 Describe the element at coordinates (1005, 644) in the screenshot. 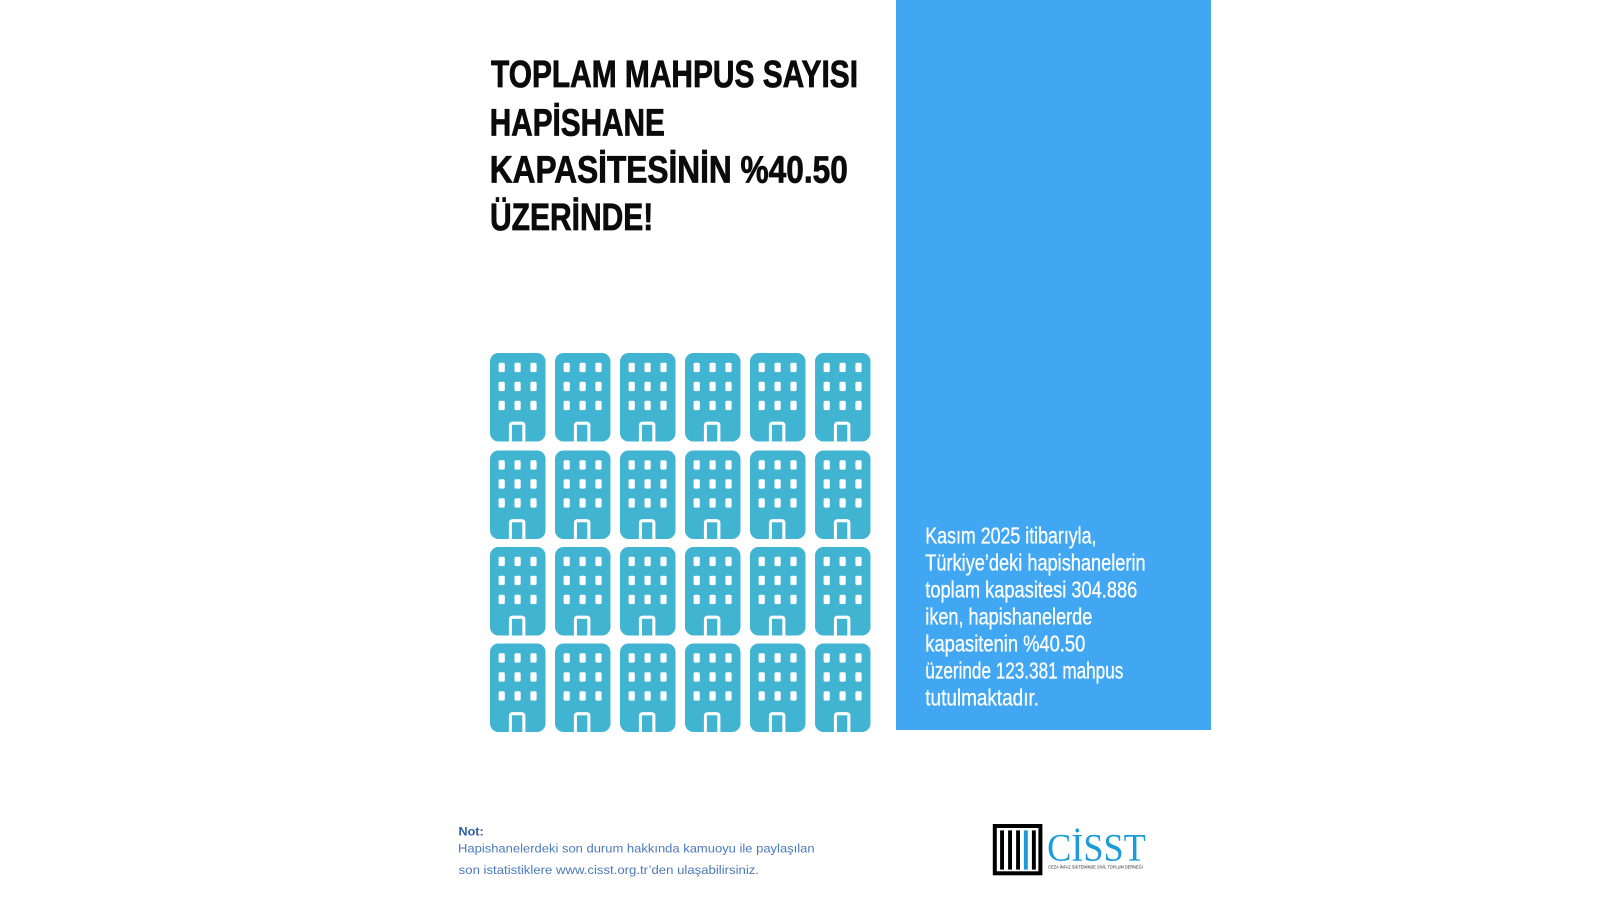

I see `svg-text: kapasitenin %40.50` at that location.